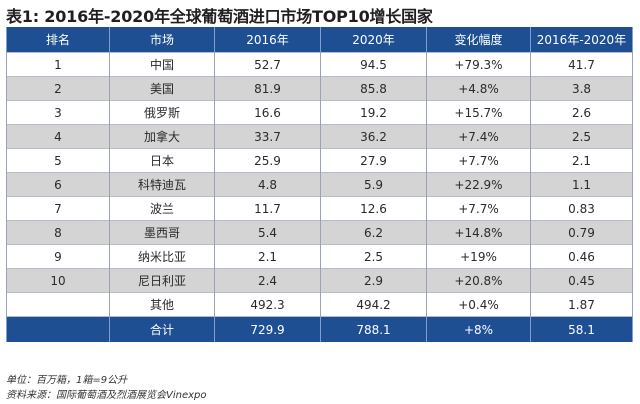  I want to click on table-cell: 日本, so click(162, 160).